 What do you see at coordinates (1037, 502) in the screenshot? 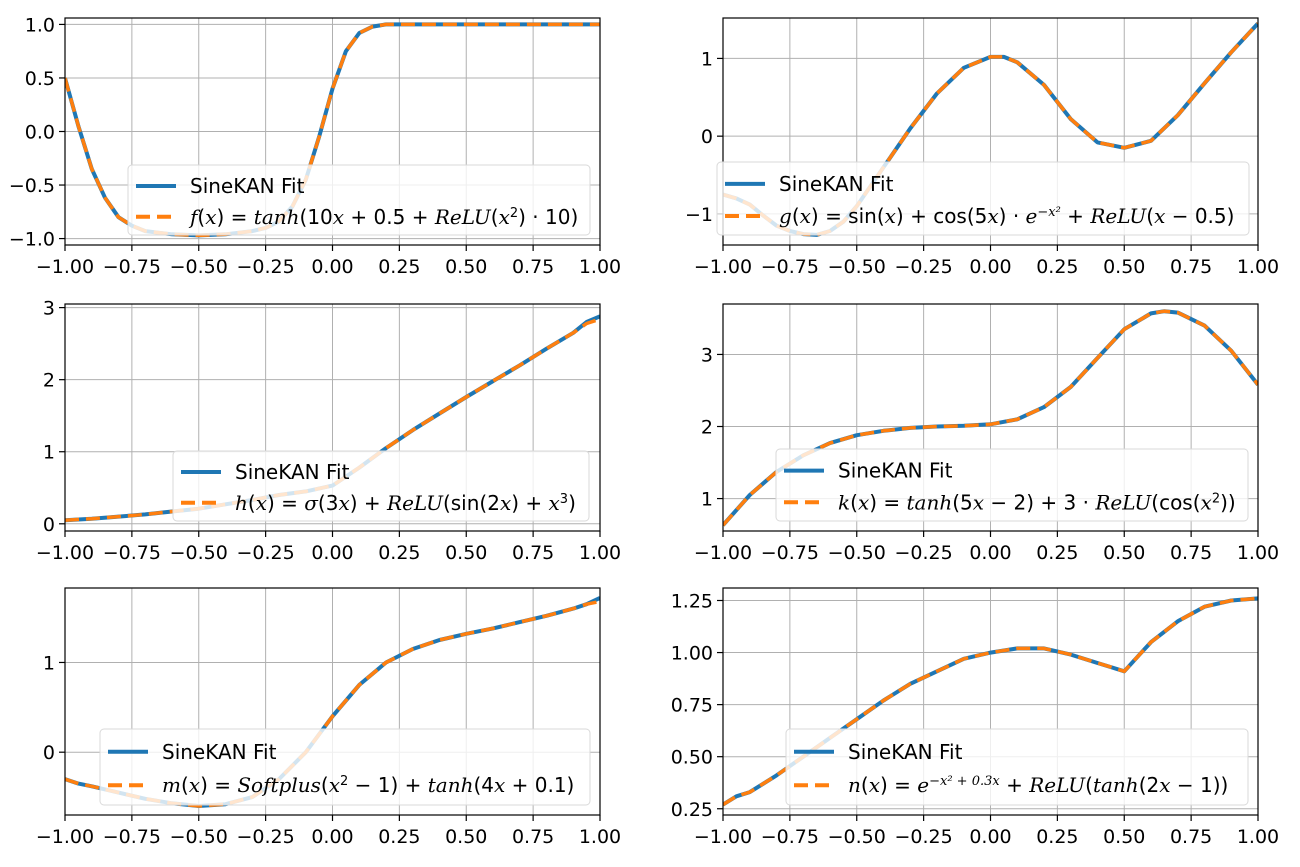
I see `legend-label-formula: k(x) = tanh(5x − 2) + 3 · ReLU(cos(x2))` at bounding box center [1037, 502].